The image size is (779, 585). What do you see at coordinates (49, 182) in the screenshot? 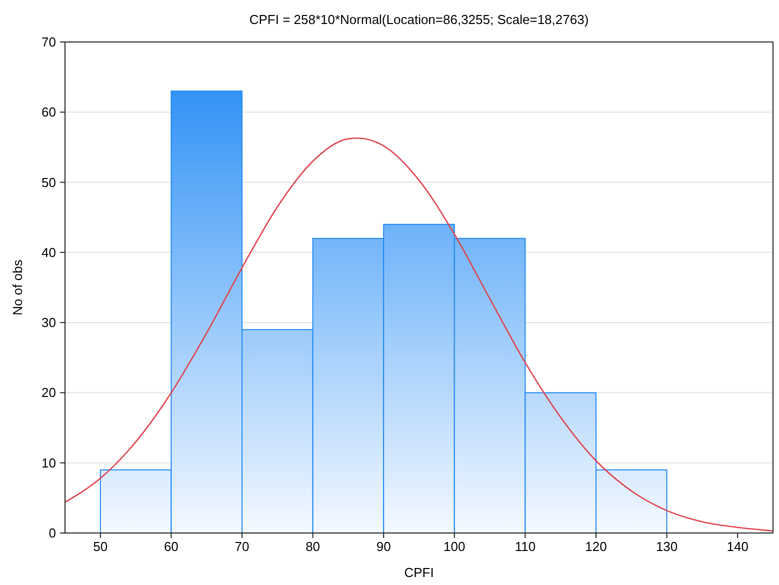
I see `y-tick-label: 50` at bounding box center [49, 182].